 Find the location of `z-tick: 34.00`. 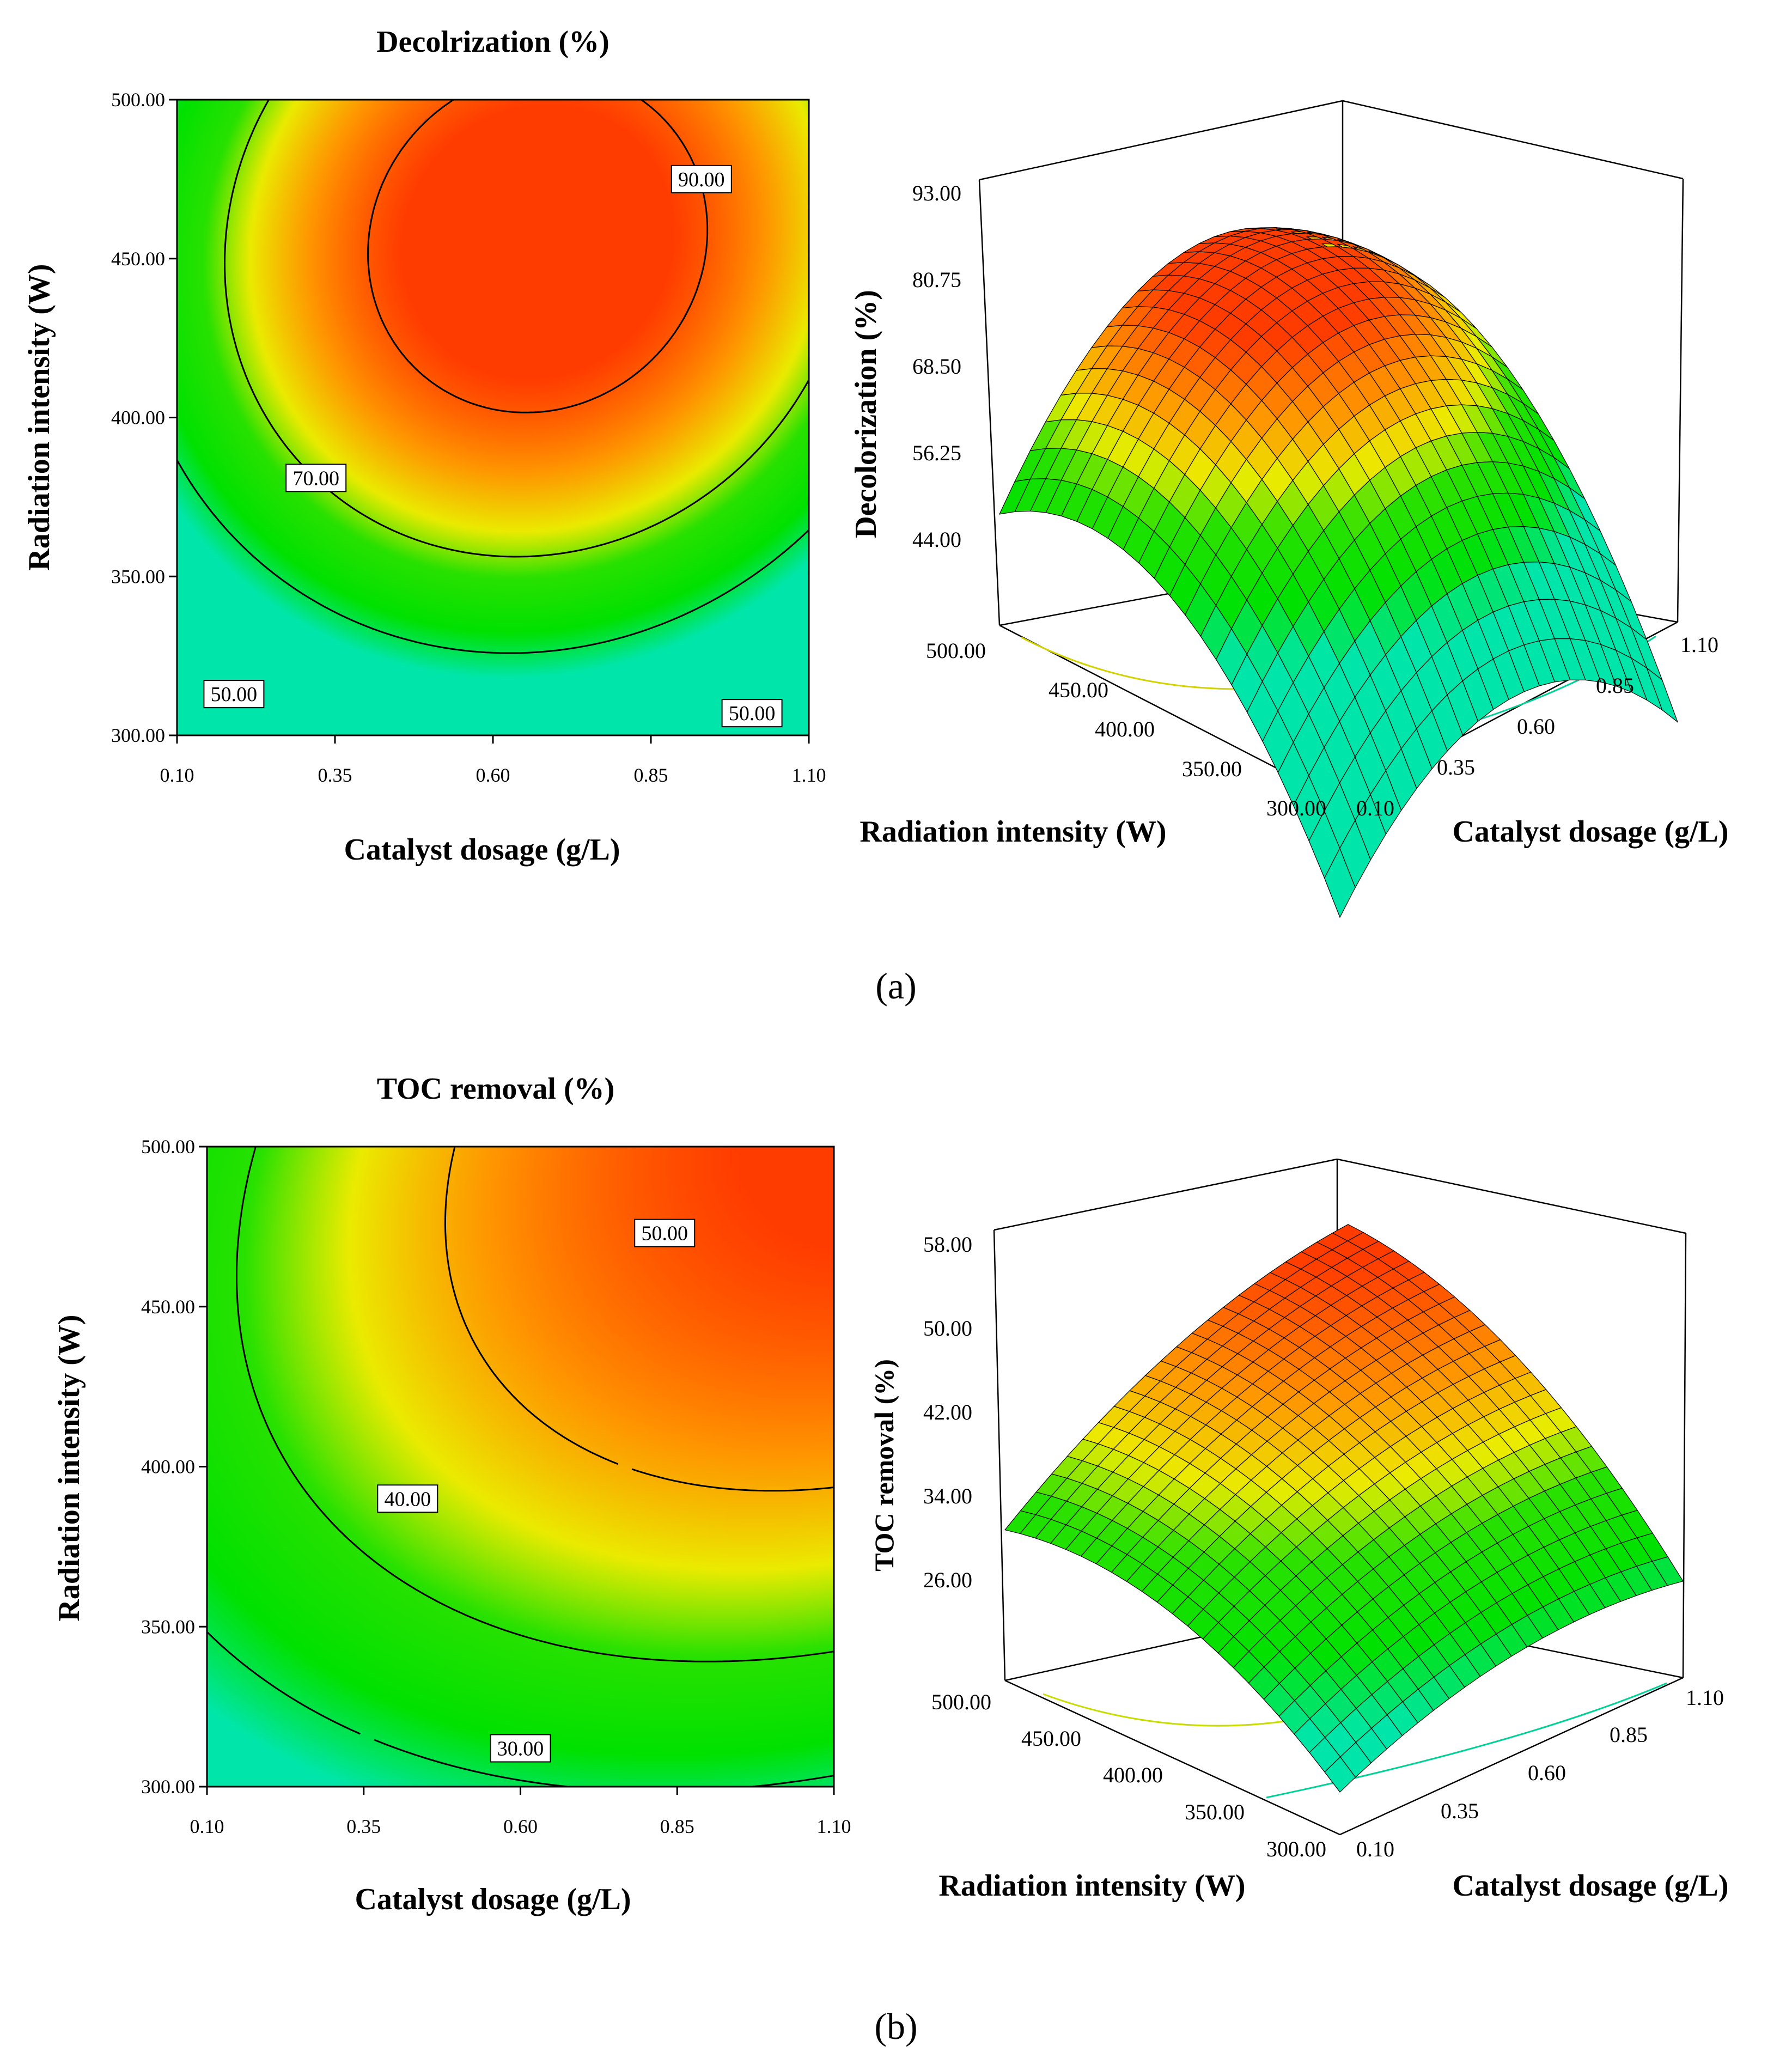

z-tick: 34.00 is located at coordinates (947, 1496).